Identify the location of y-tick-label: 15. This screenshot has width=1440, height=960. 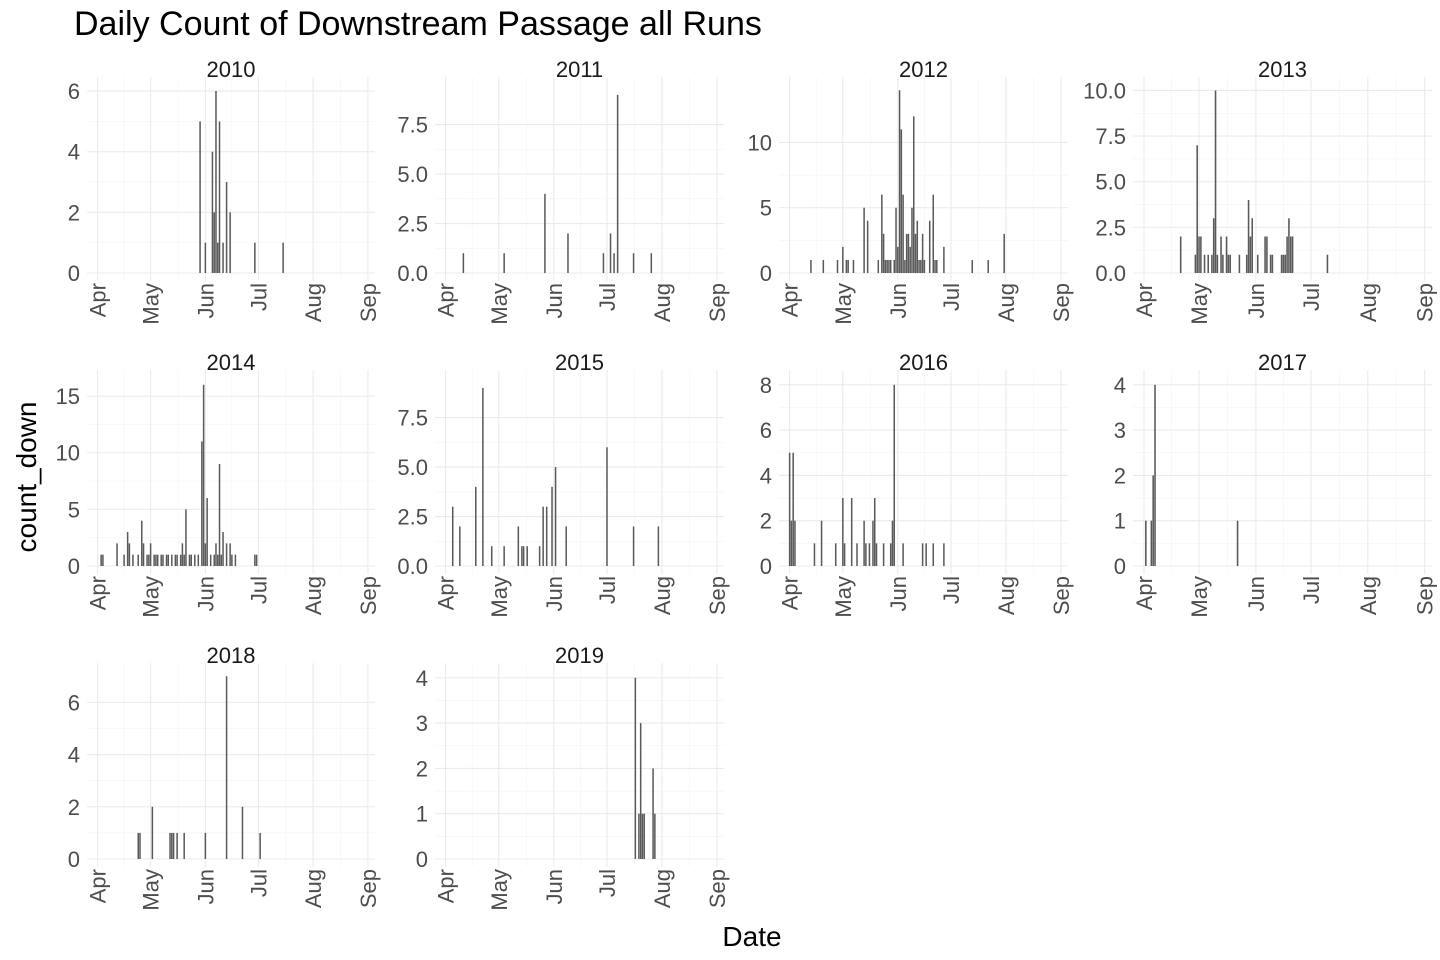
(68, 396).